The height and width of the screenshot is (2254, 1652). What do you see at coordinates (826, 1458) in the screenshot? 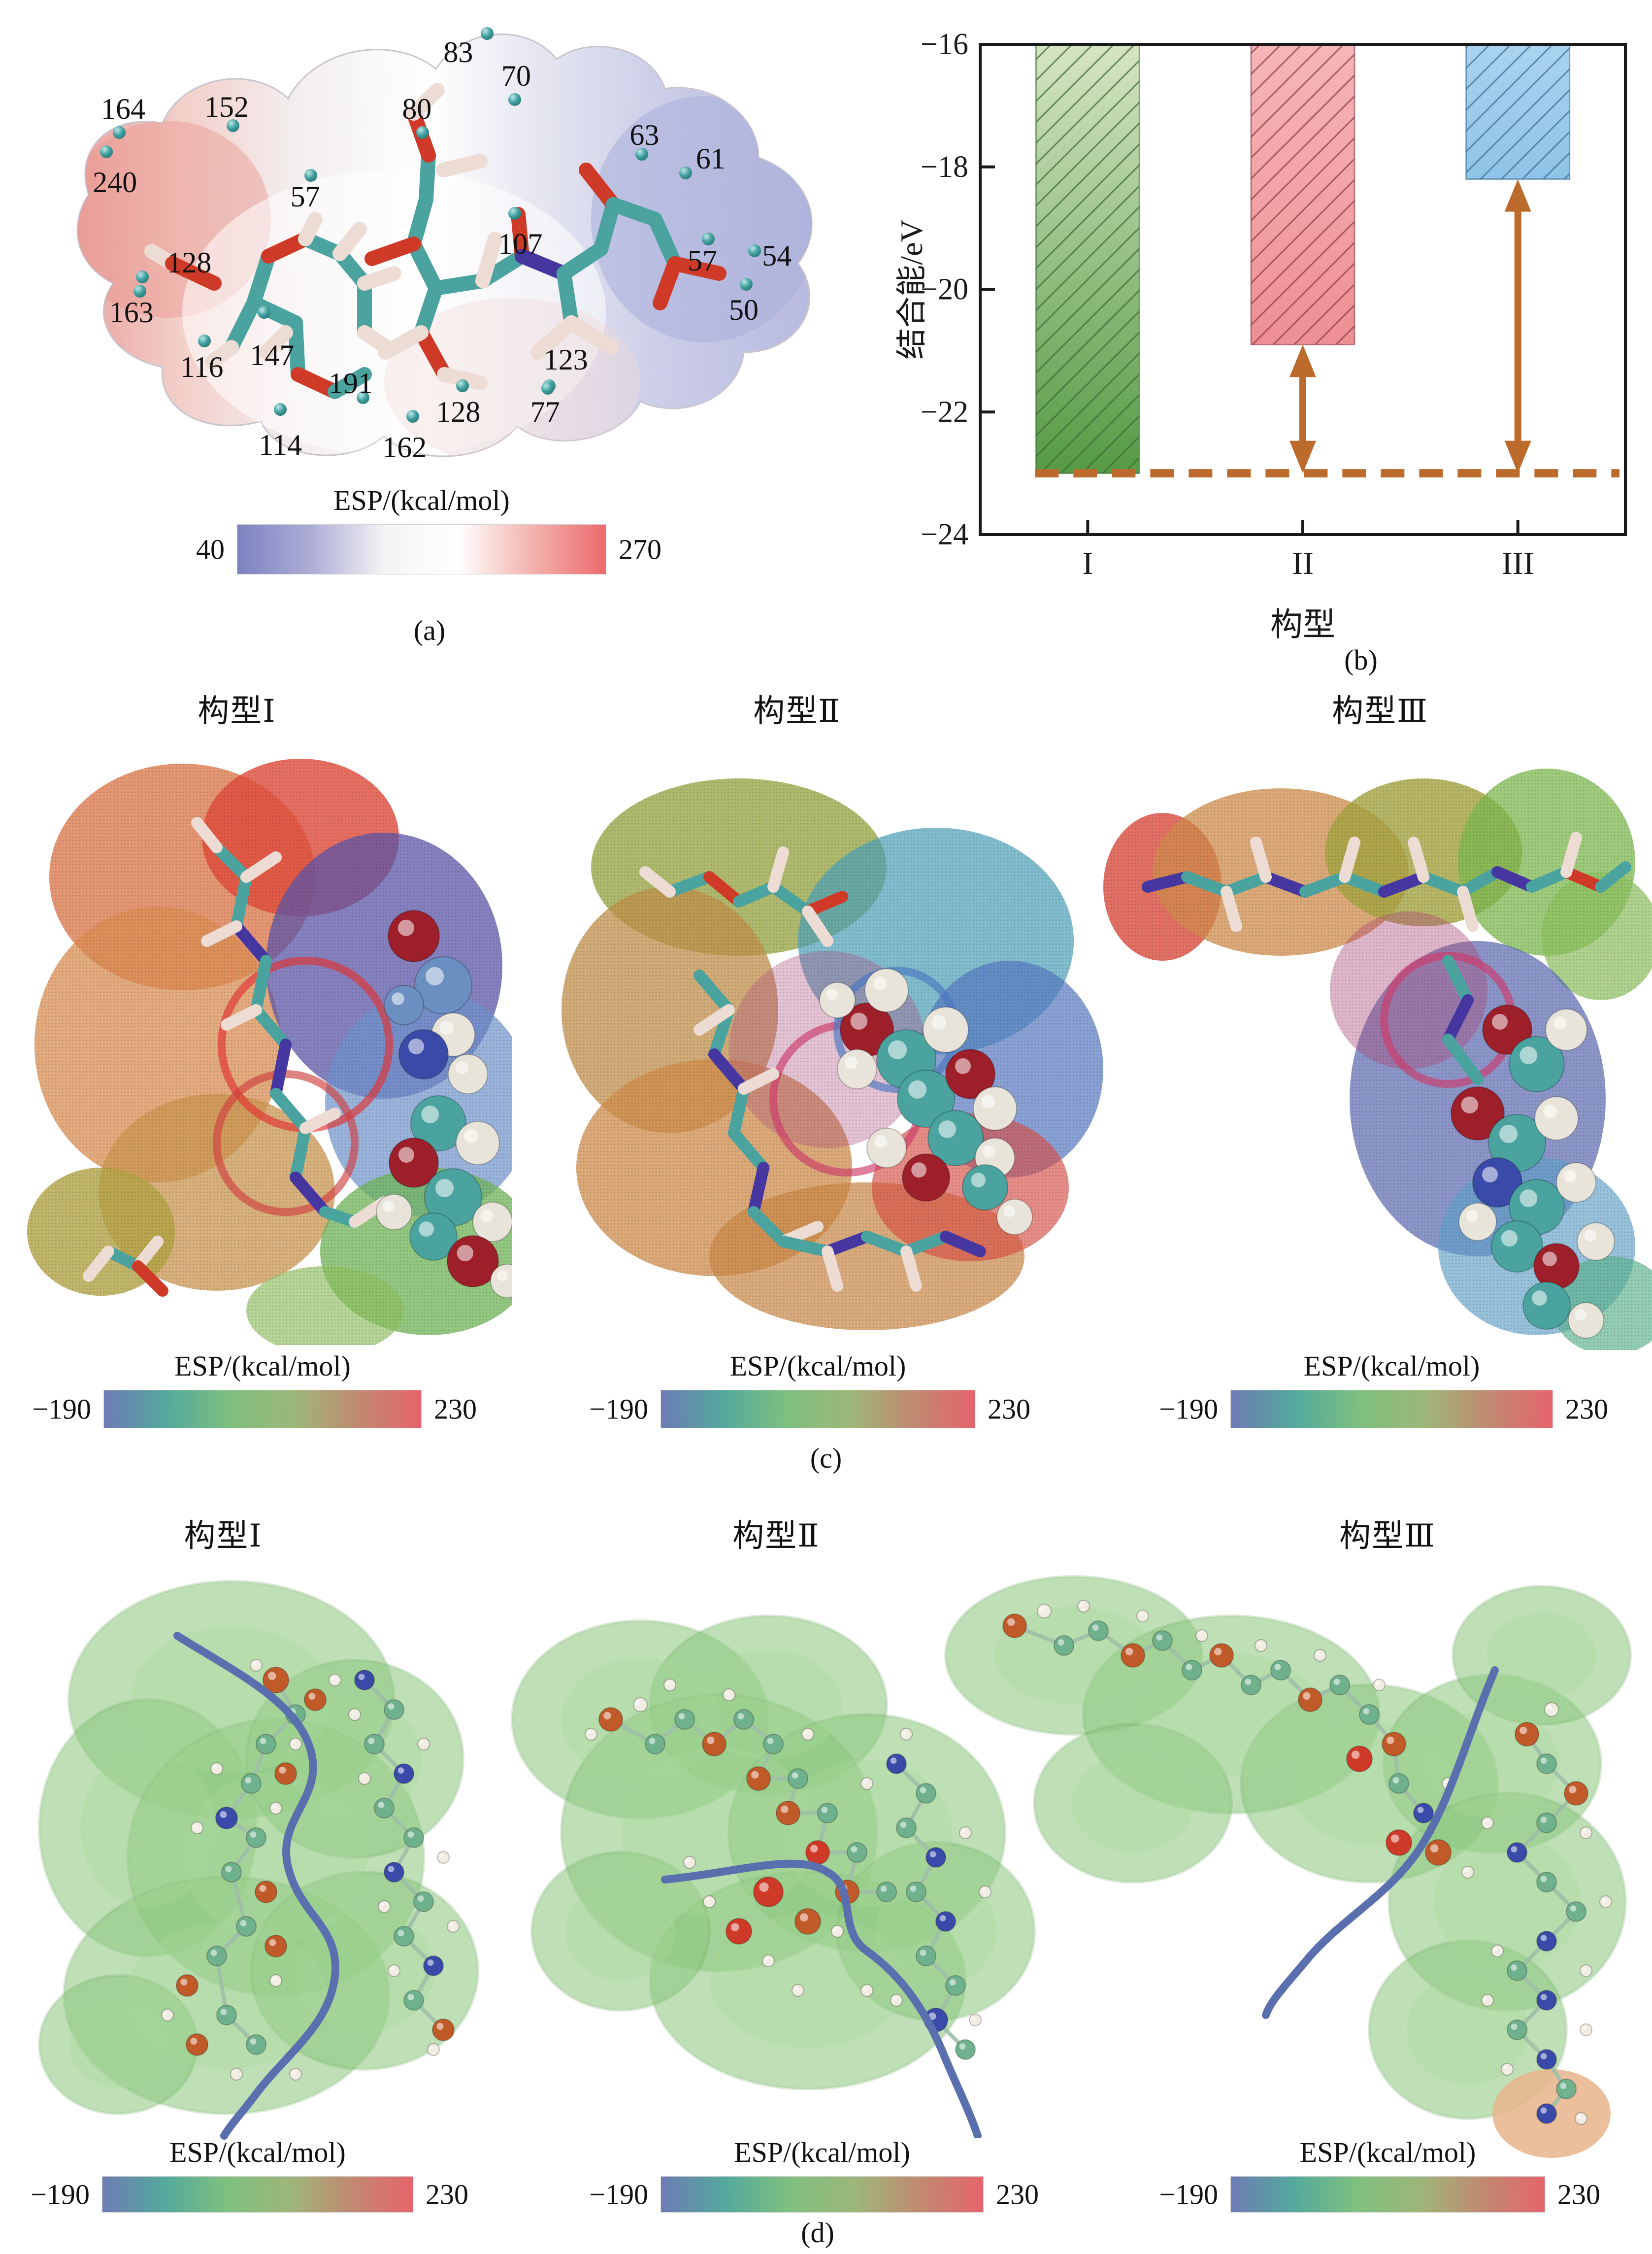
I see `caption-c: (c)` at bounding box center [826, 1458].